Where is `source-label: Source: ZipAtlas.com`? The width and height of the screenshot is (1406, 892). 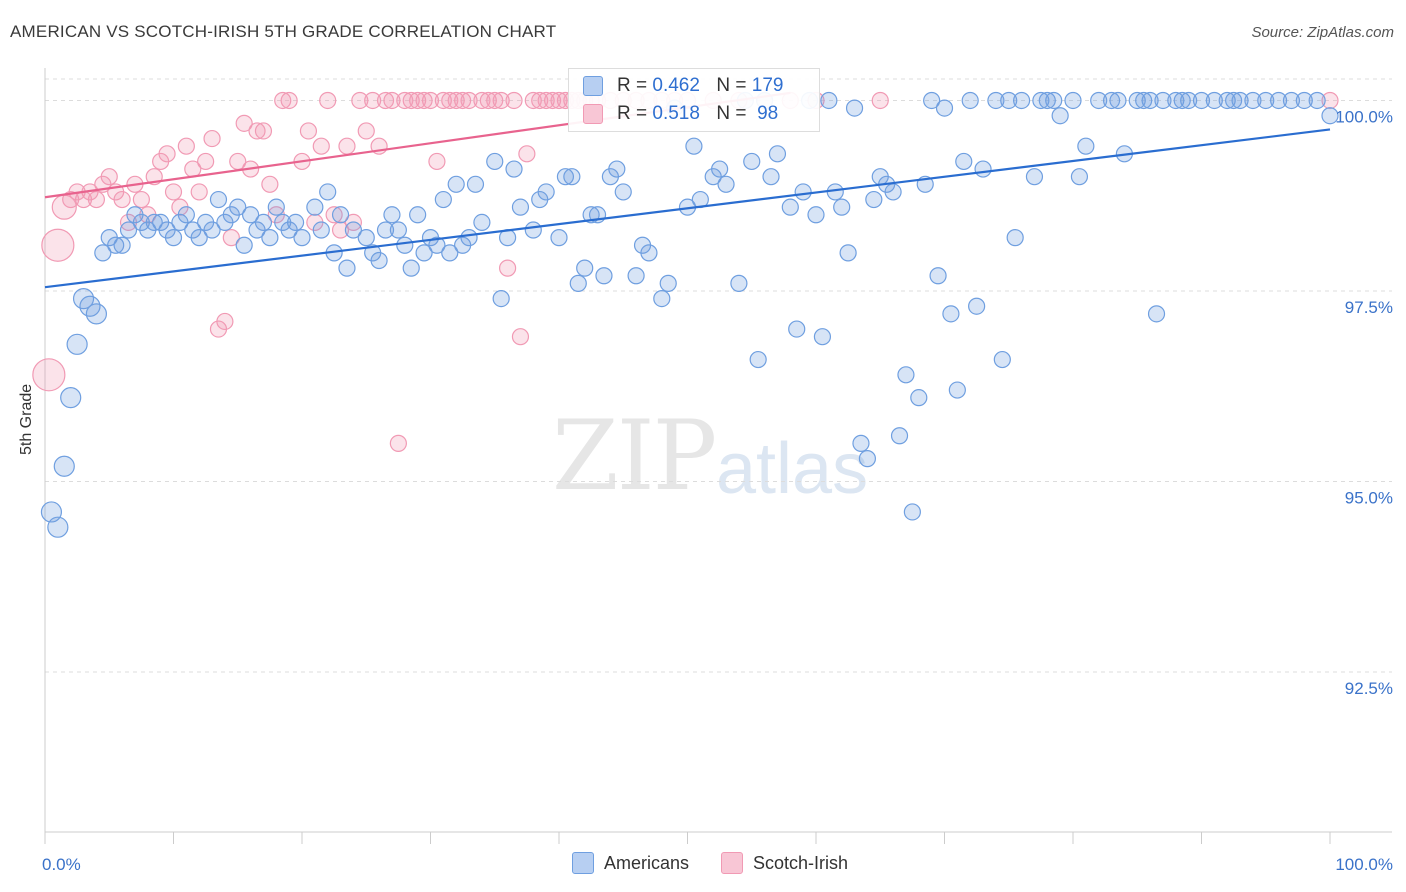
source-label: Source: ZipAtlas.com is located at coordinates (1322, 32).